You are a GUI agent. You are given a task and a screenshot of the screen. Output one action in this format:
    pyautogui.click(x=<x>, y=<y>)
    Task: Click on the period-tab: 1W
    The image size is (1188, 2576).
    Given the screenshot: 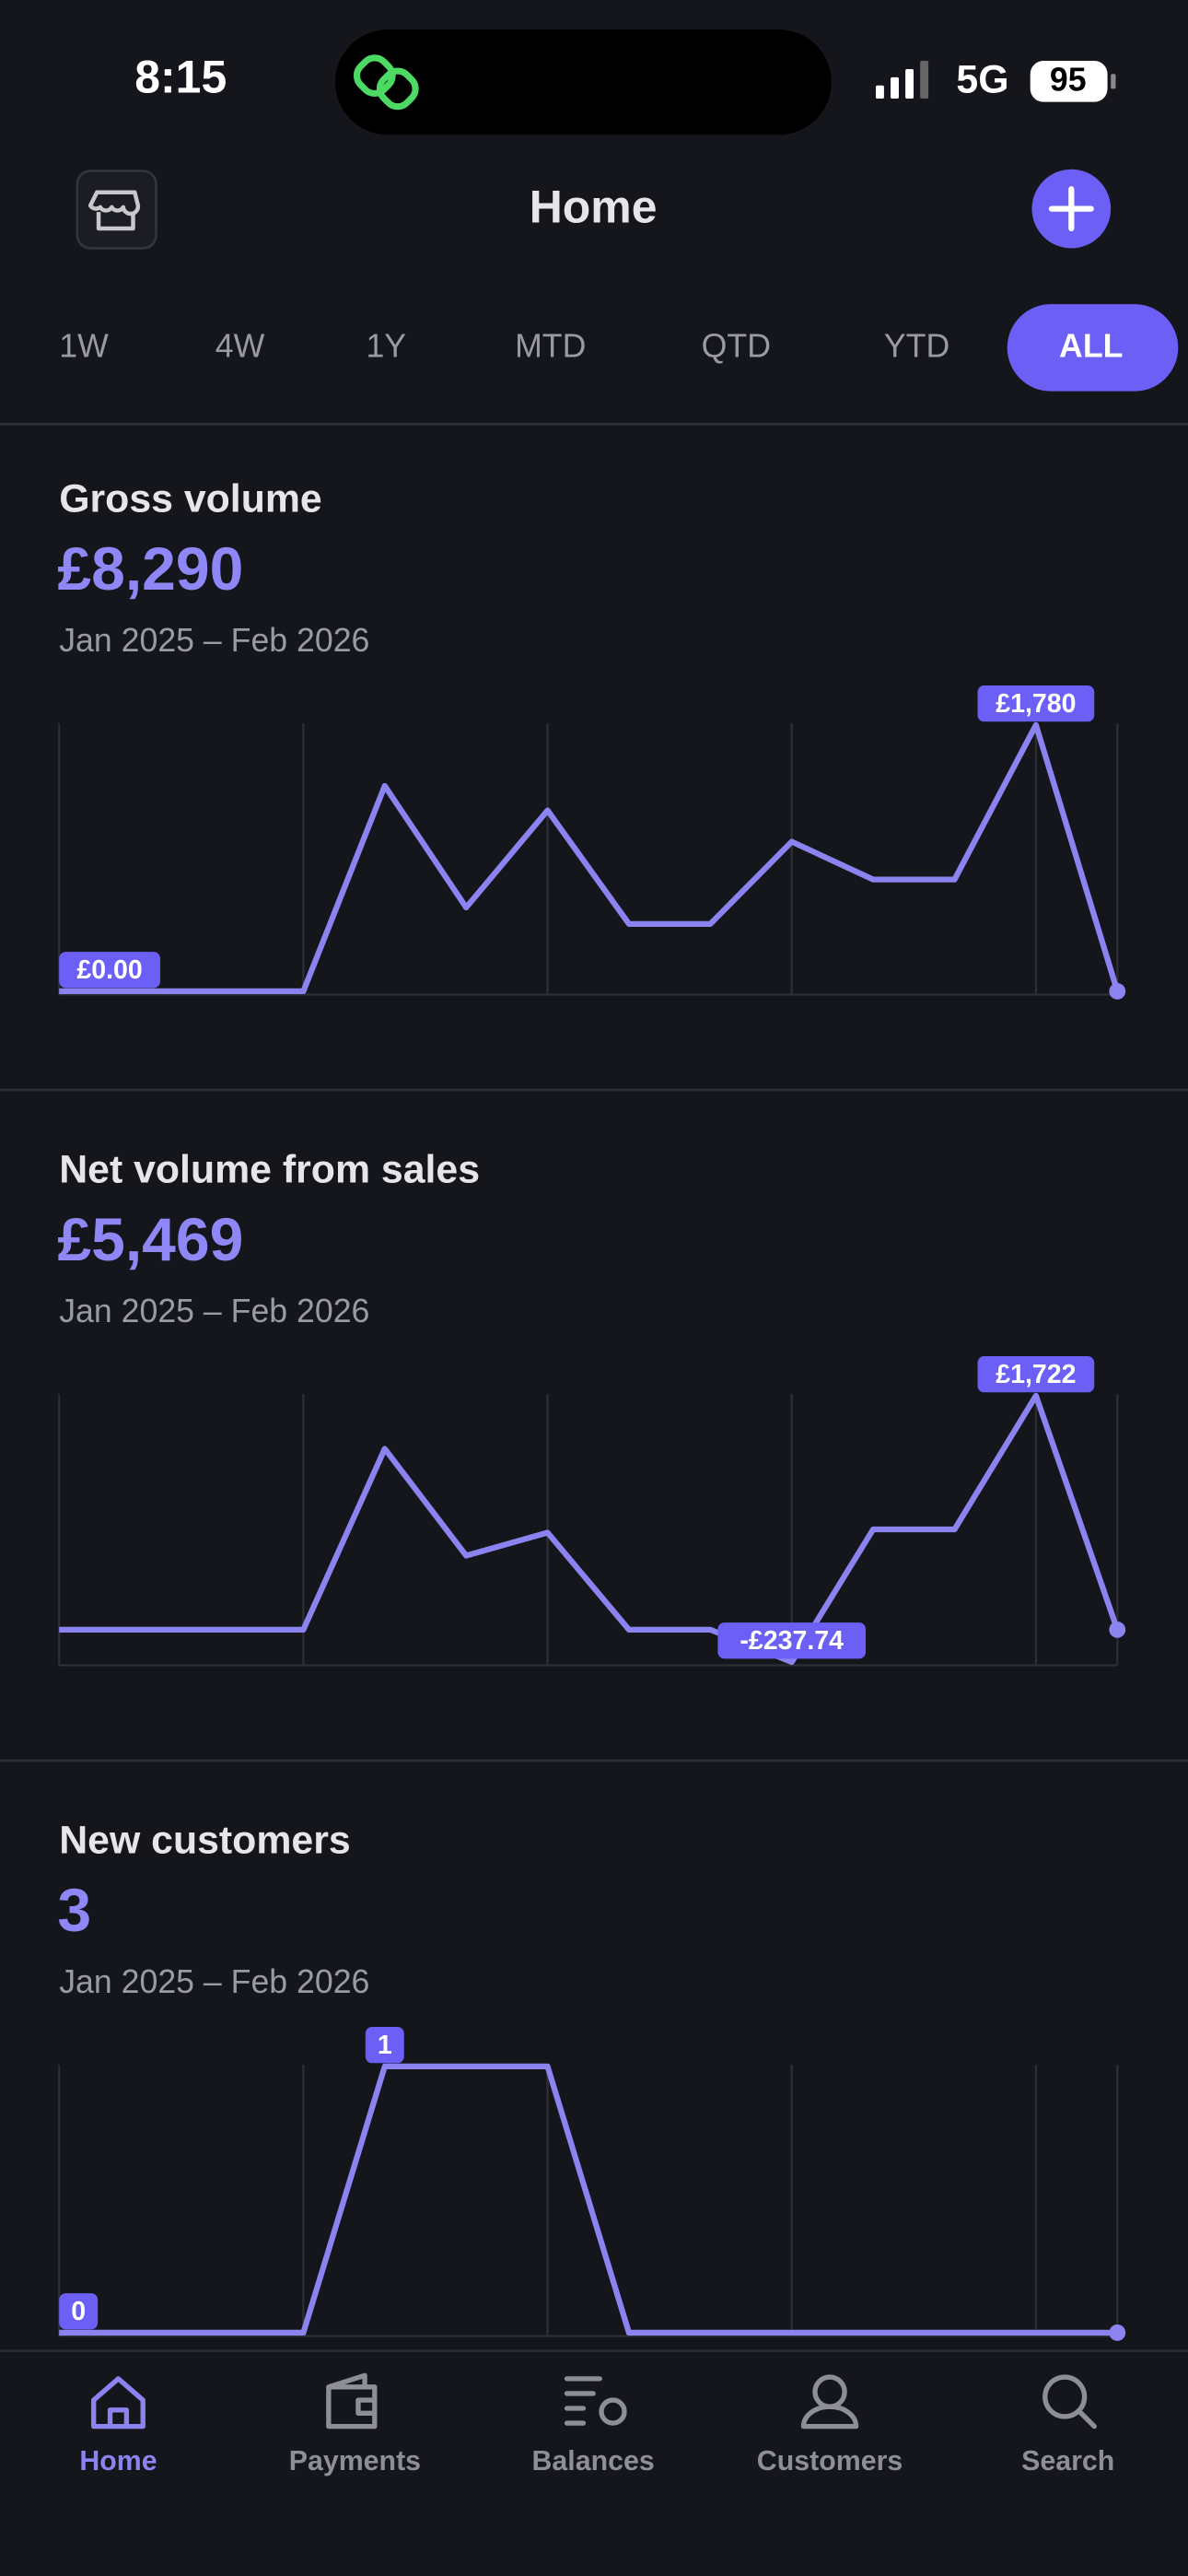 What is the action you would take?
    pyautogui.click(x=84, y=346)
    